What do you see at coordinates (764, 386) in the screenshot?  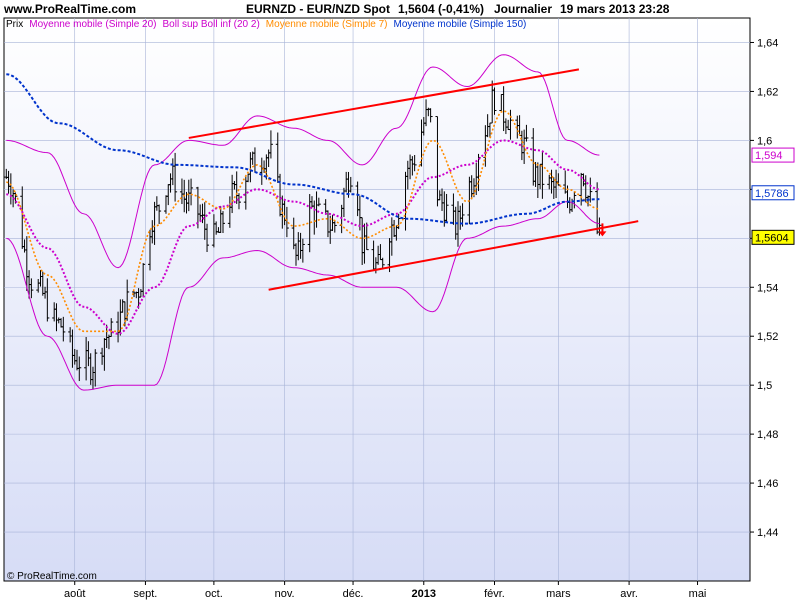 I see `y-tick-label: 1,5` at bounding box center [764, 386].